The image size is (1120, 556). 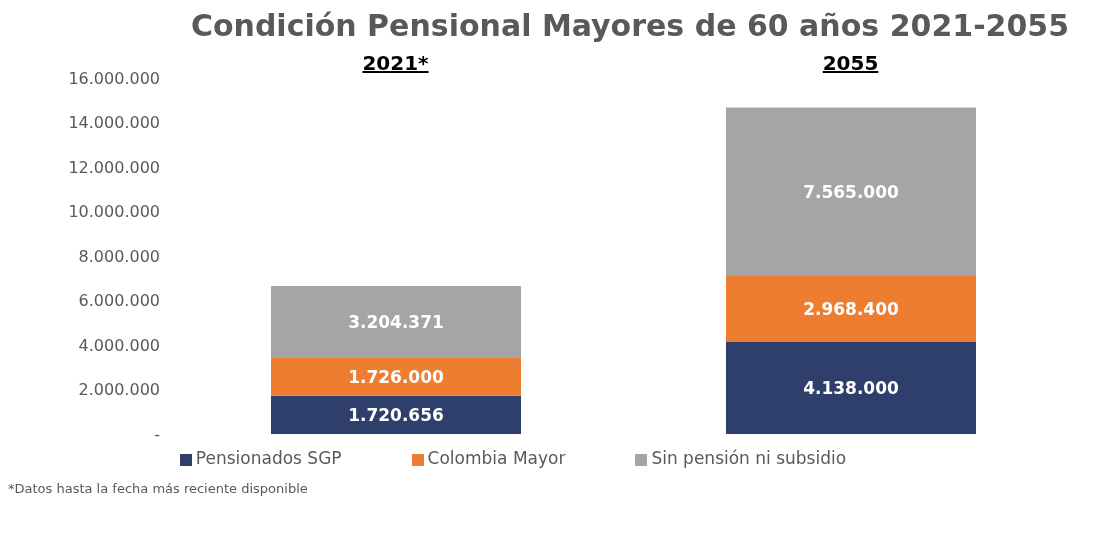 I want to click on y-tick-label: -, so click(x=157, y=434).